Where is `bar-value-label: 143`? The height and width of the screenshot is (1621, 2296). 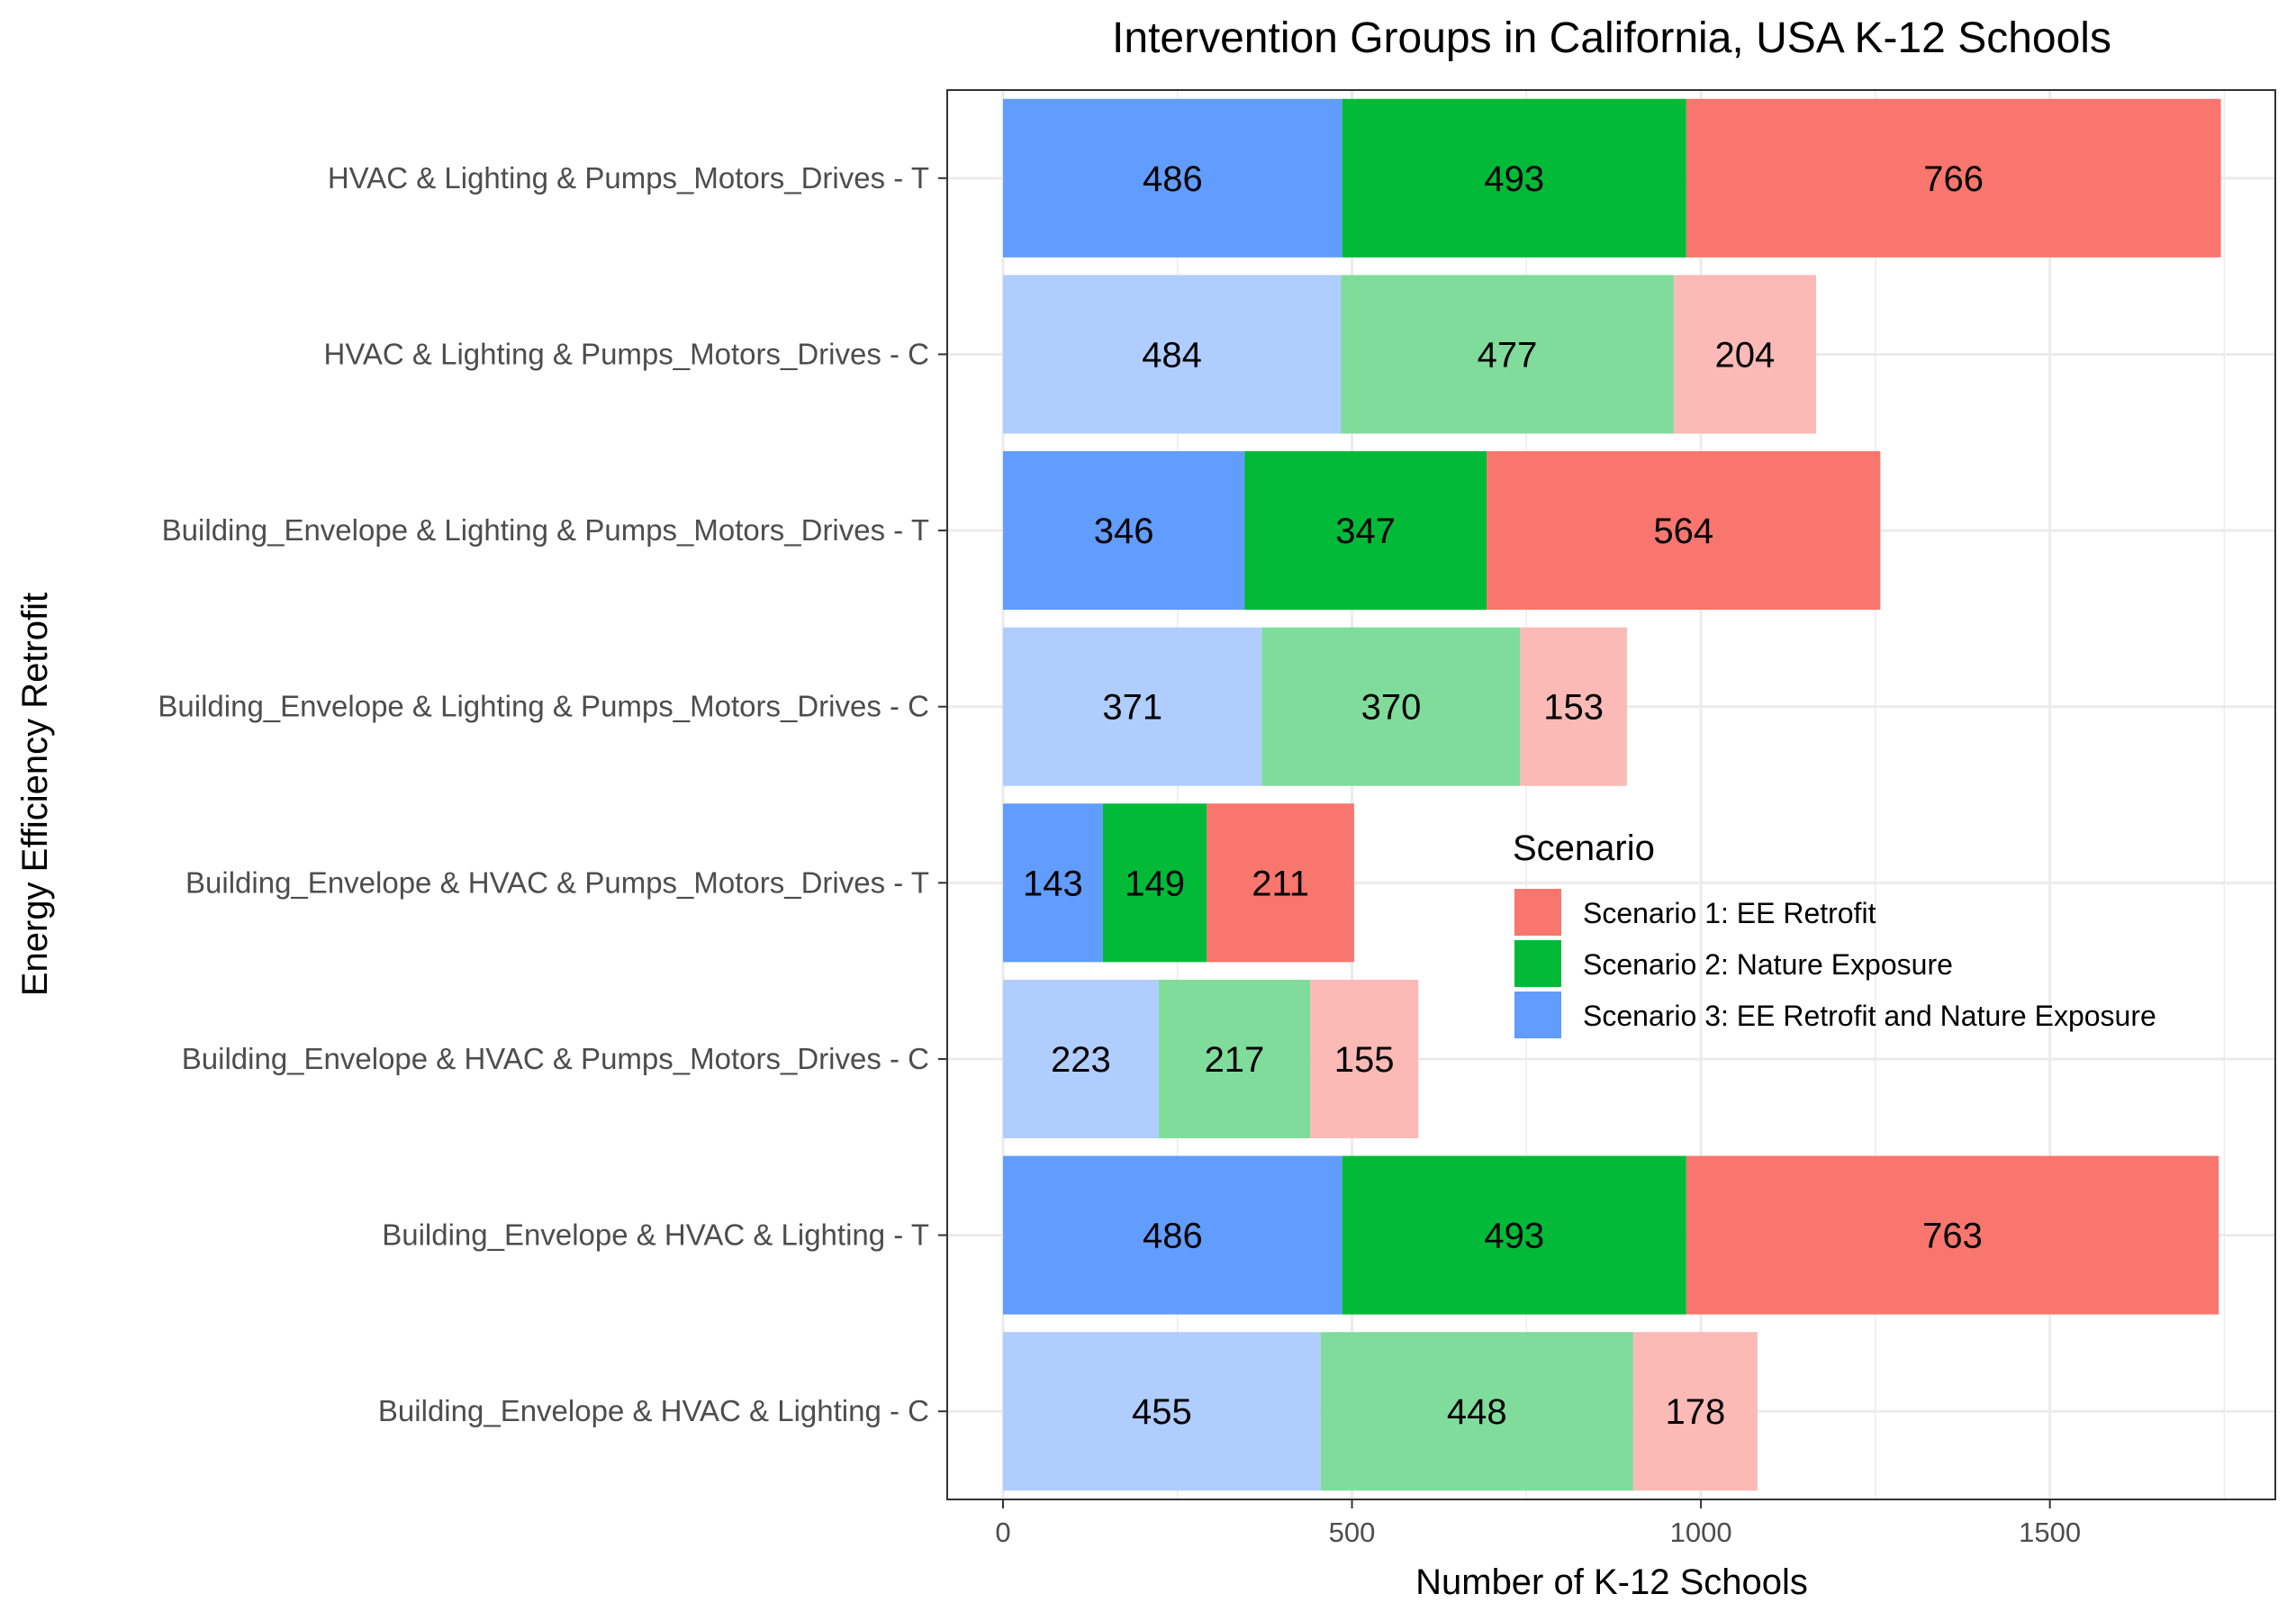 bar-value-label: 143 is located at coordinates (1053, 884).